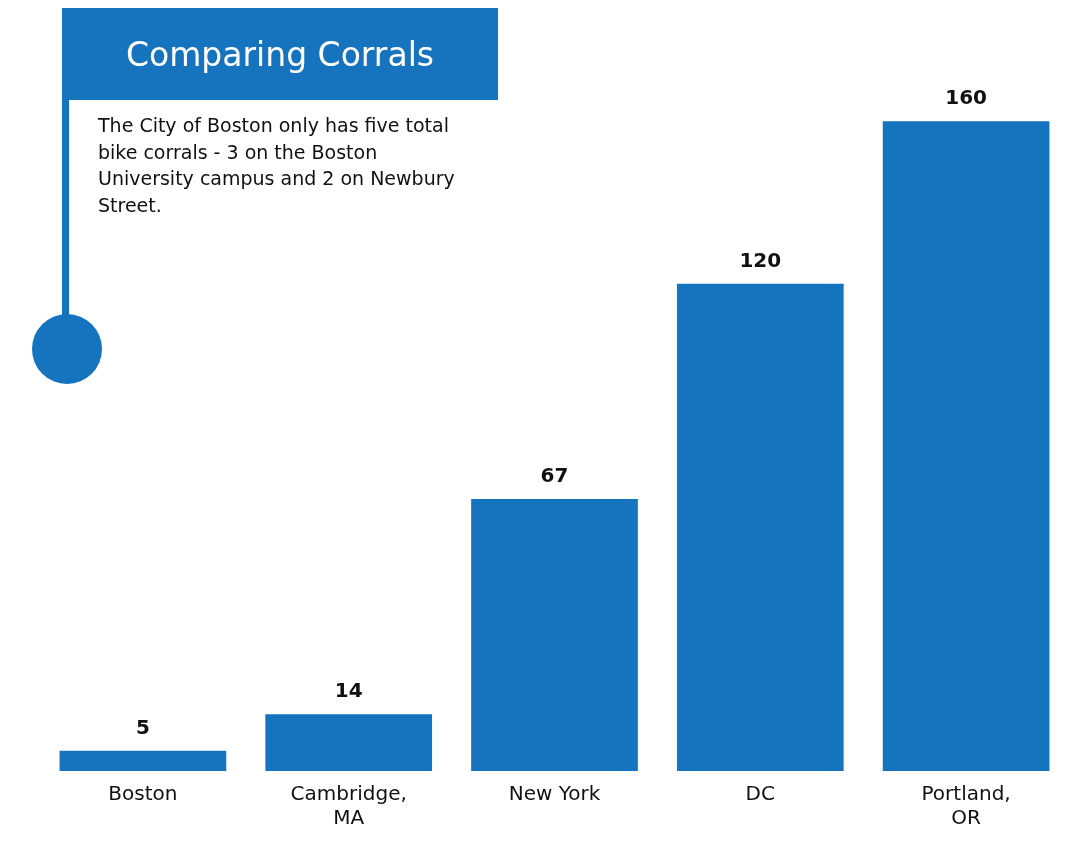  I want to click on x-tick-label: DC, so click(760, 793).